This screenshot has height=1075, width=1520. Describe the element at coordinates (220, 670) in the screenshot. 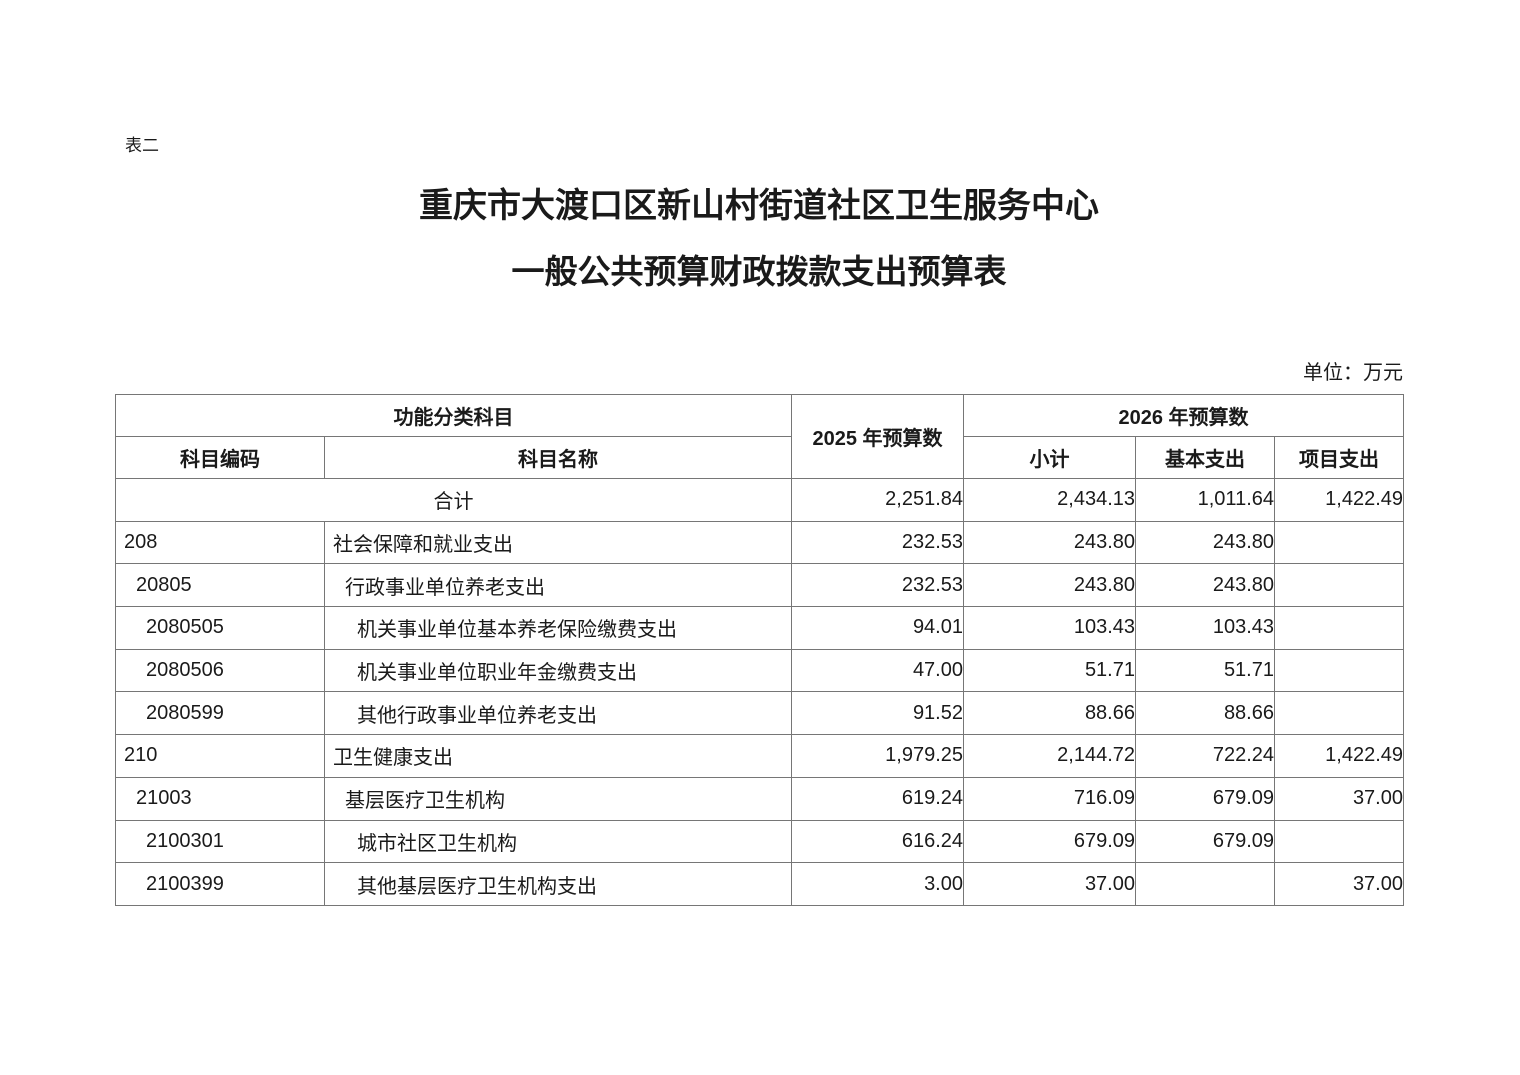

I see `subject-code-cell: 2080506` at that location.